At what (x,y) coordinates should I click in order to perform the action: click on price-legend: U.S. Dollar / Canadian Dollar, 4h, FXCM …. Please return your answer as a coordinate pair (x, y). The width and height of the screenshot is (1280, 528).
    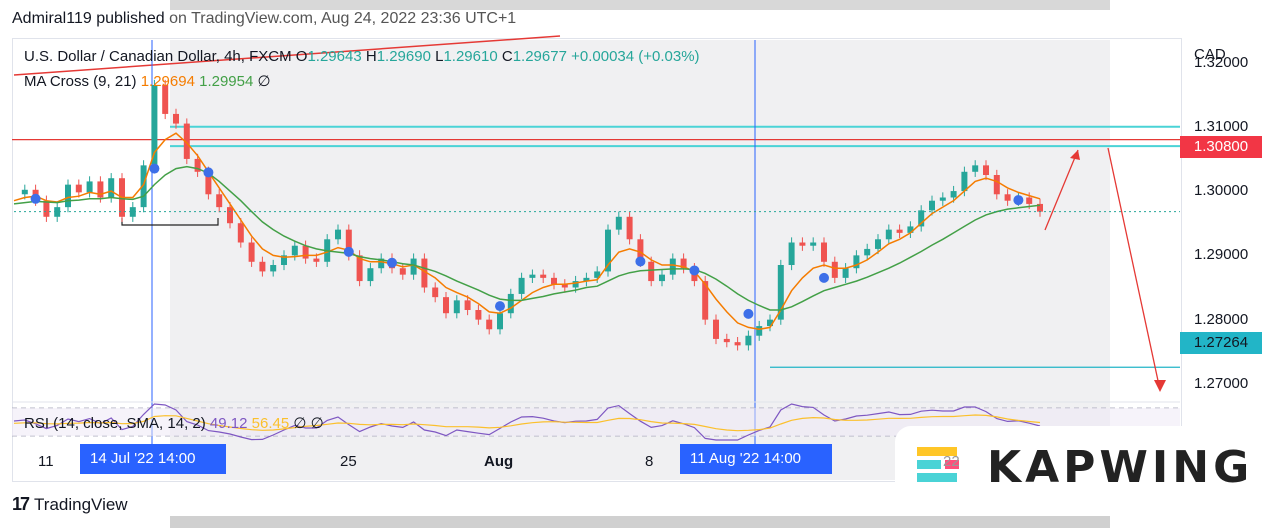
    Looking at the image, I should click on (362, 56).